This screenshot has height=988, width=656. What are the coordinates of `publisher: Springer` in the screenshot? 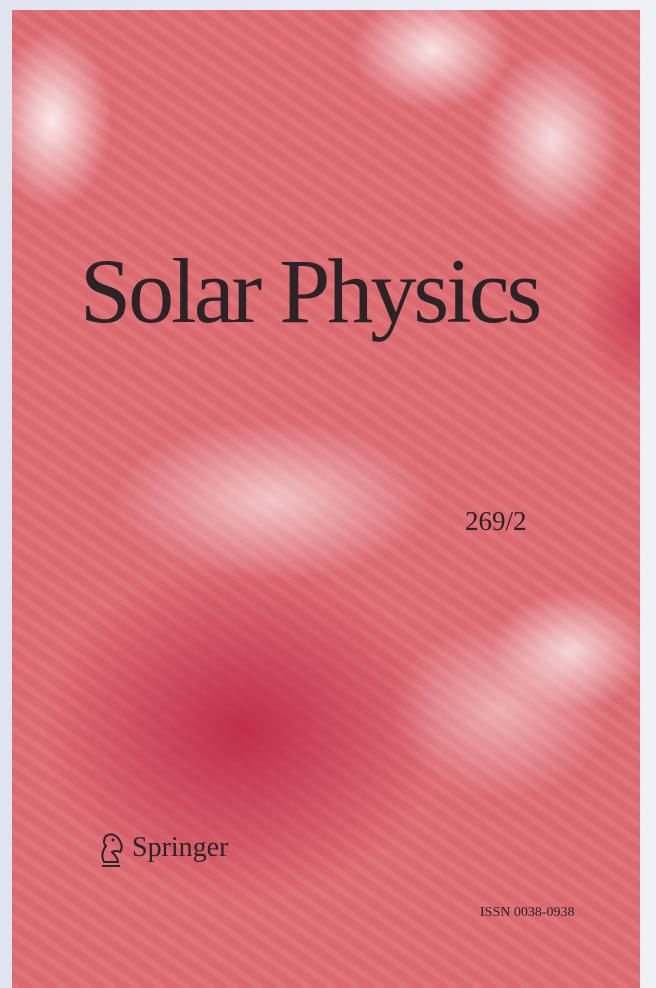 It's located at (180, 847).